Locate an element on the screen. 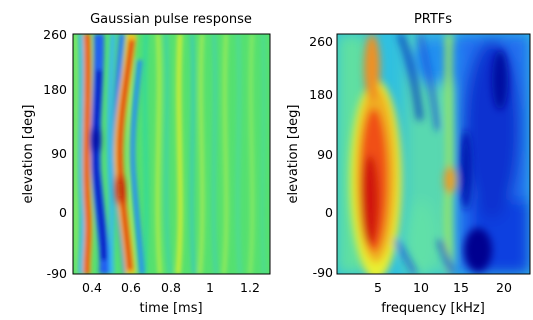 The image size is (533, 320). left-chart-title: Gaussian pulse response is located at coordinates (171, 19).